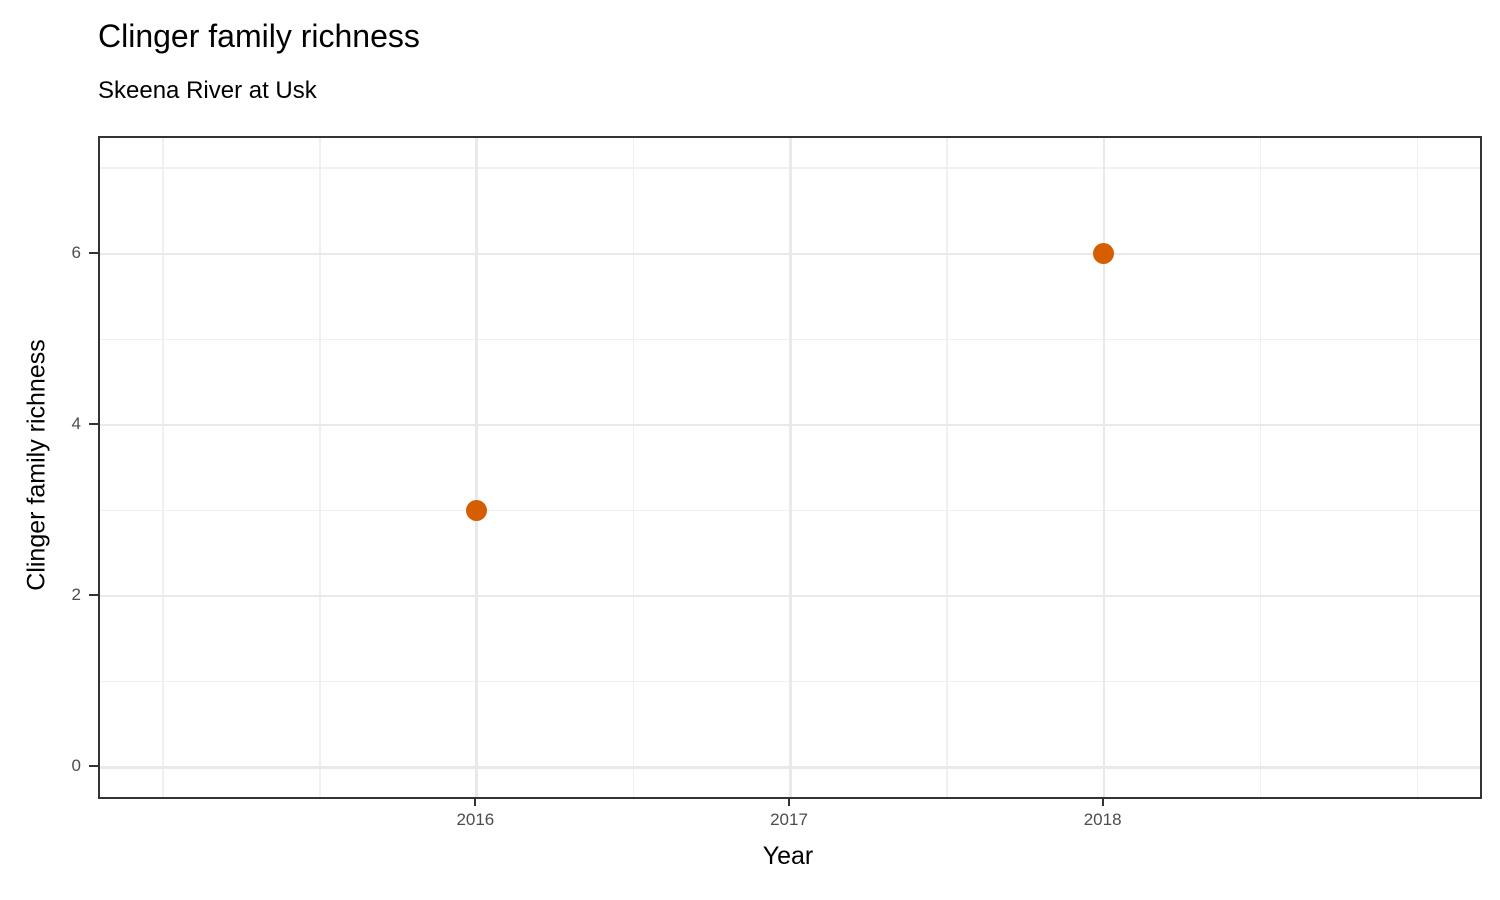 This screenshot has width=1500, height=900. What do you see at coordinates (788, 856) in the screenshot?
I see `x-axis-title: Year` at bounding box center [788, 856].